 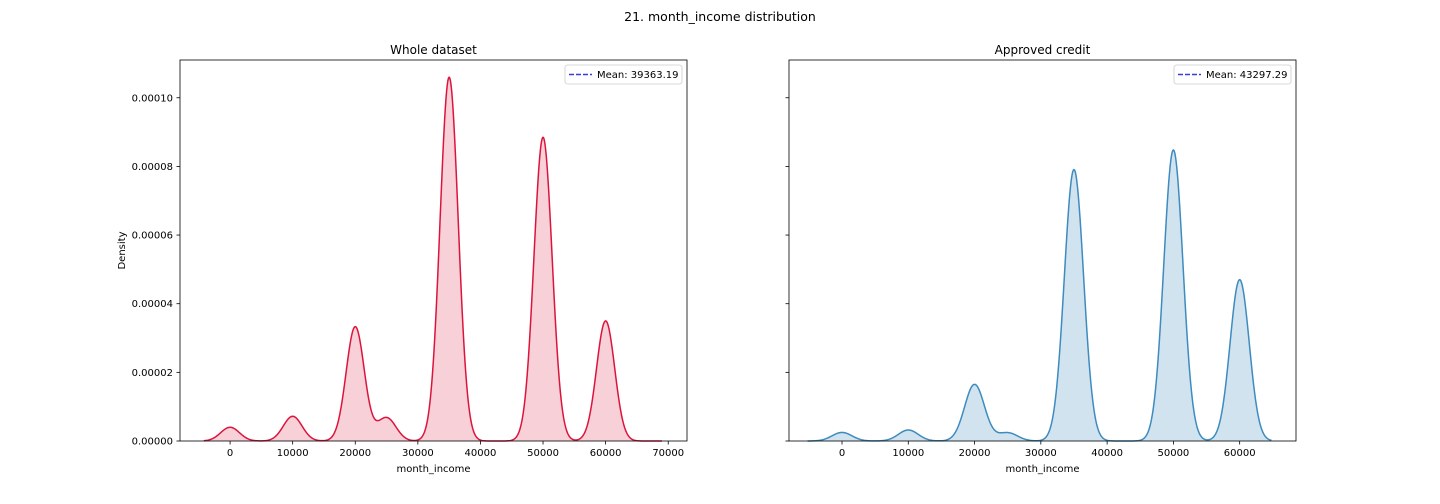 I want to click on y-tick-label: 0.00008, so click(x=152, y=167).